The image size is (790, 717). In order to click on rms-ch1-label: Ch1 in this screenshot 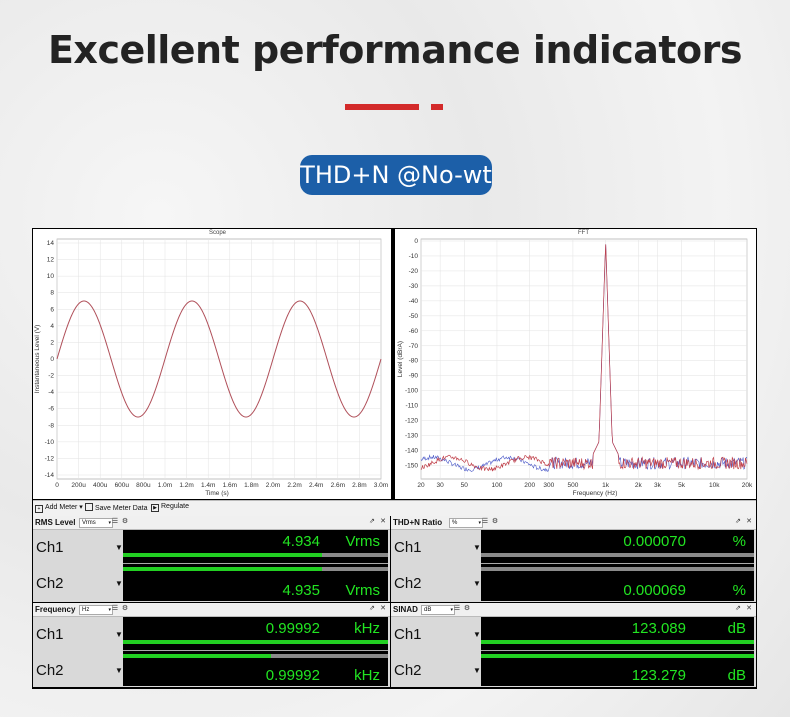, I will do `click(50, 547)`.